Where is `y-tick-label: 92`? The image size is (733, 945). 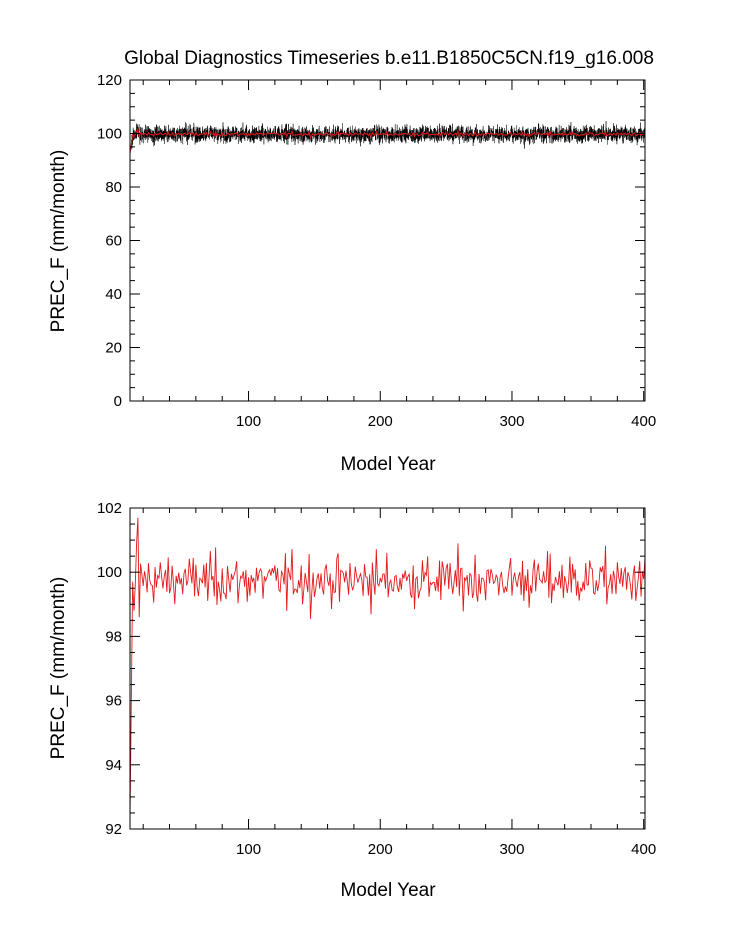
y-tick-label: 92 is located at coordinates (113, 829).